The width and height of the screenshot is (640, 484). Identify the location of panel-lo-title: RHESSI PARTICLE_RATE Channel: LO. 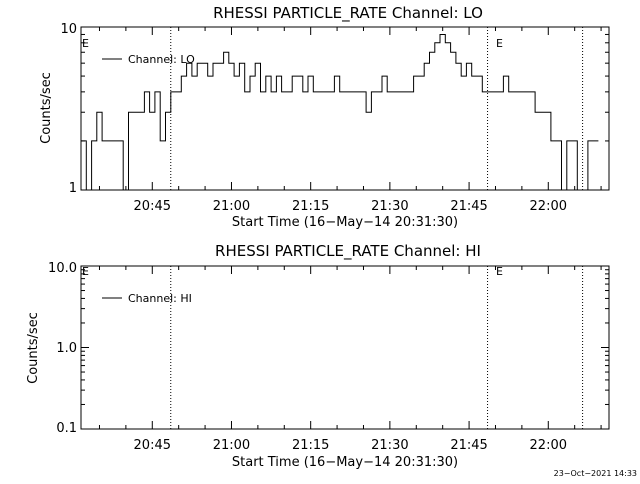
(348, 13).